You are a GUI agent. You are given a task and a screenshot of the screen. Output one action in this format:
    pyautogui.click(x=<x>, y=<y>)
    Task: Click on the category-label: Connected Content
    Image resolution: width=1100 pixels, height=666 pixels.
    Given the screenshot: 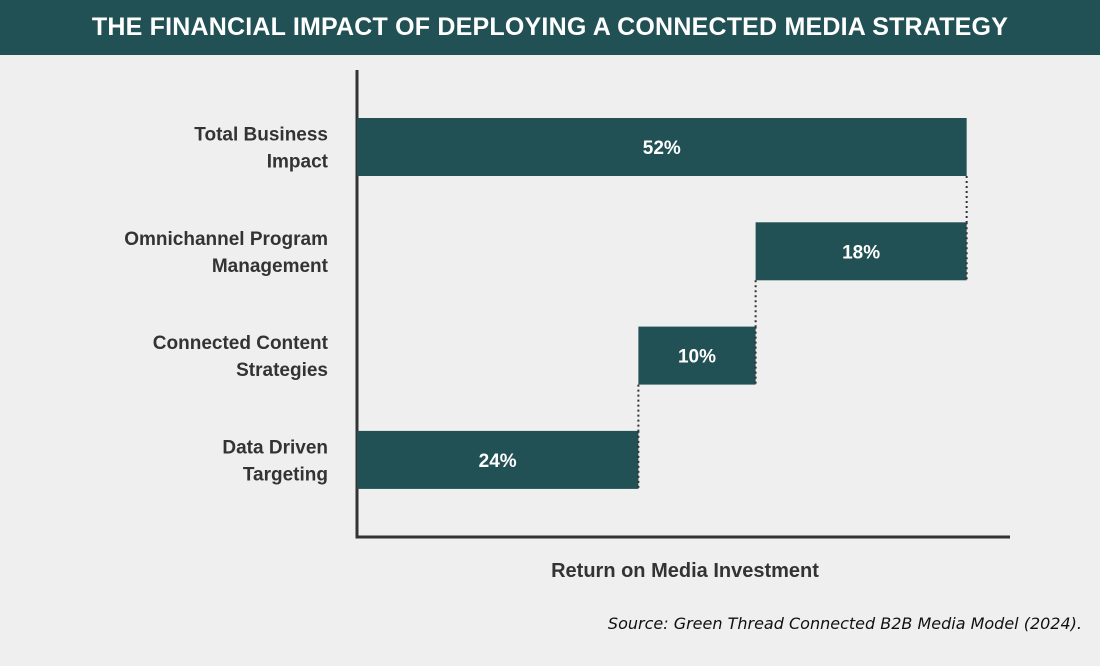 What is the action you would take?
    pyautogui.click(x=241, y=343)
    